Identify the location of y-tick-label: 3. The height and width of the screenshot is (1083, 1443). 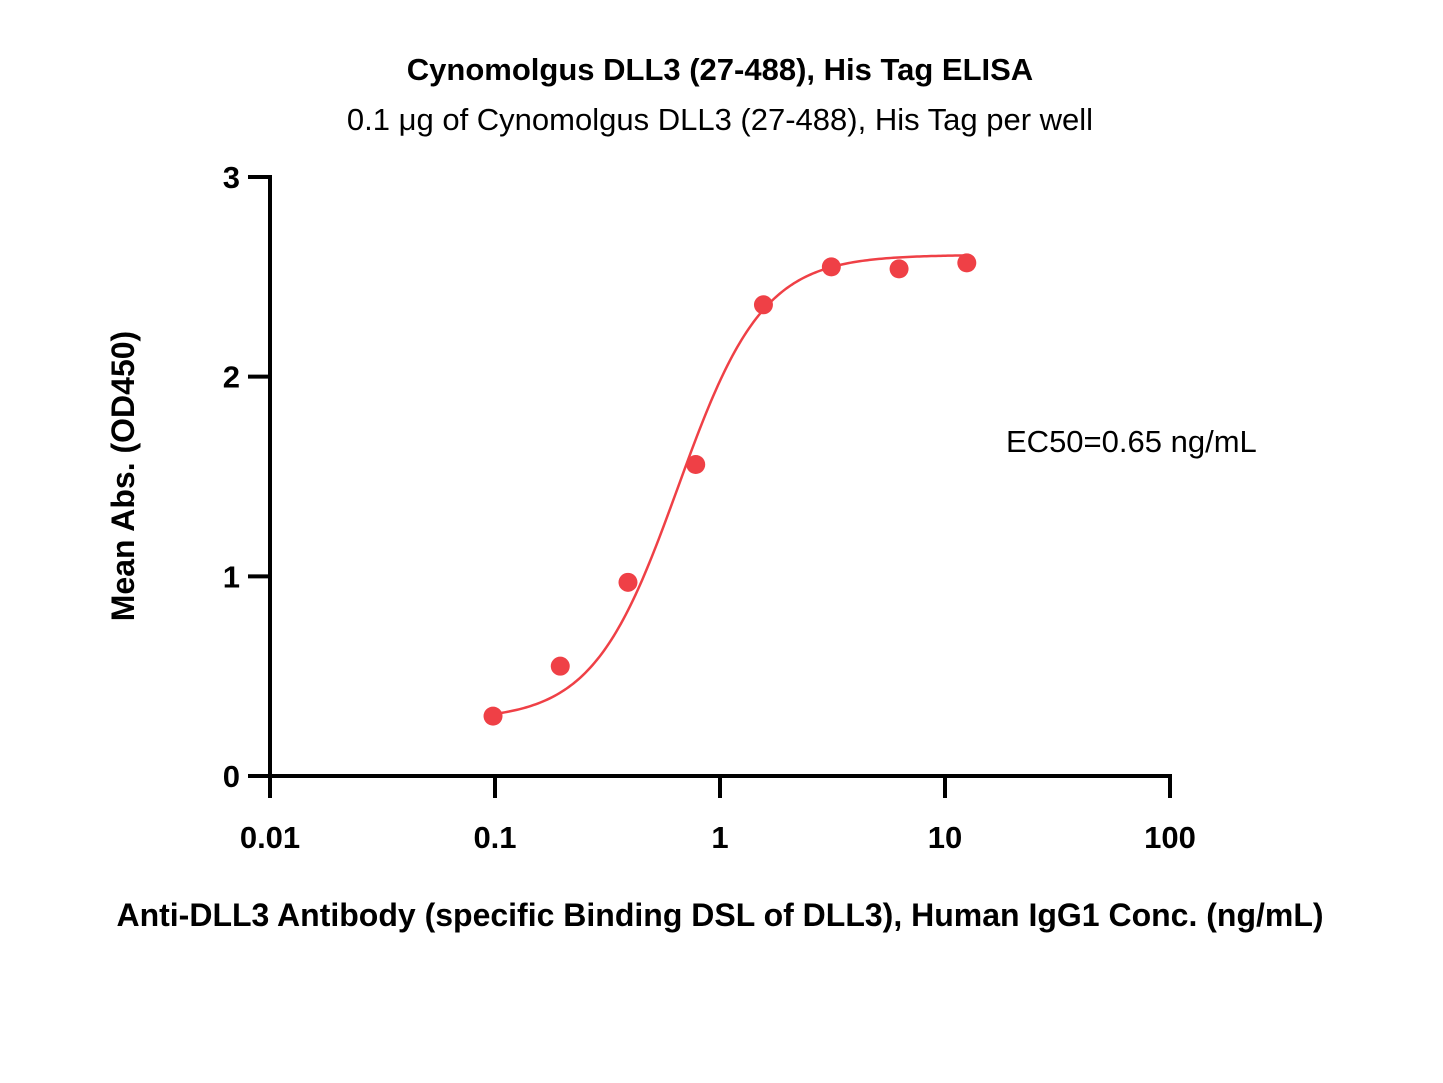
(231, 177).